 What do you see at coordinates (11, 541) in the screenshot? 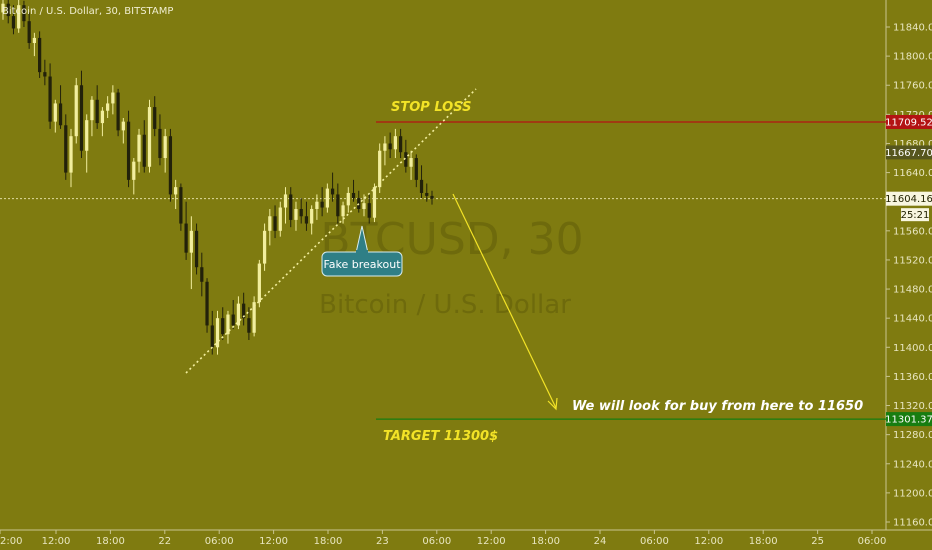
I see `time-tick-label: 2:00` at bounding box center [11, 541].